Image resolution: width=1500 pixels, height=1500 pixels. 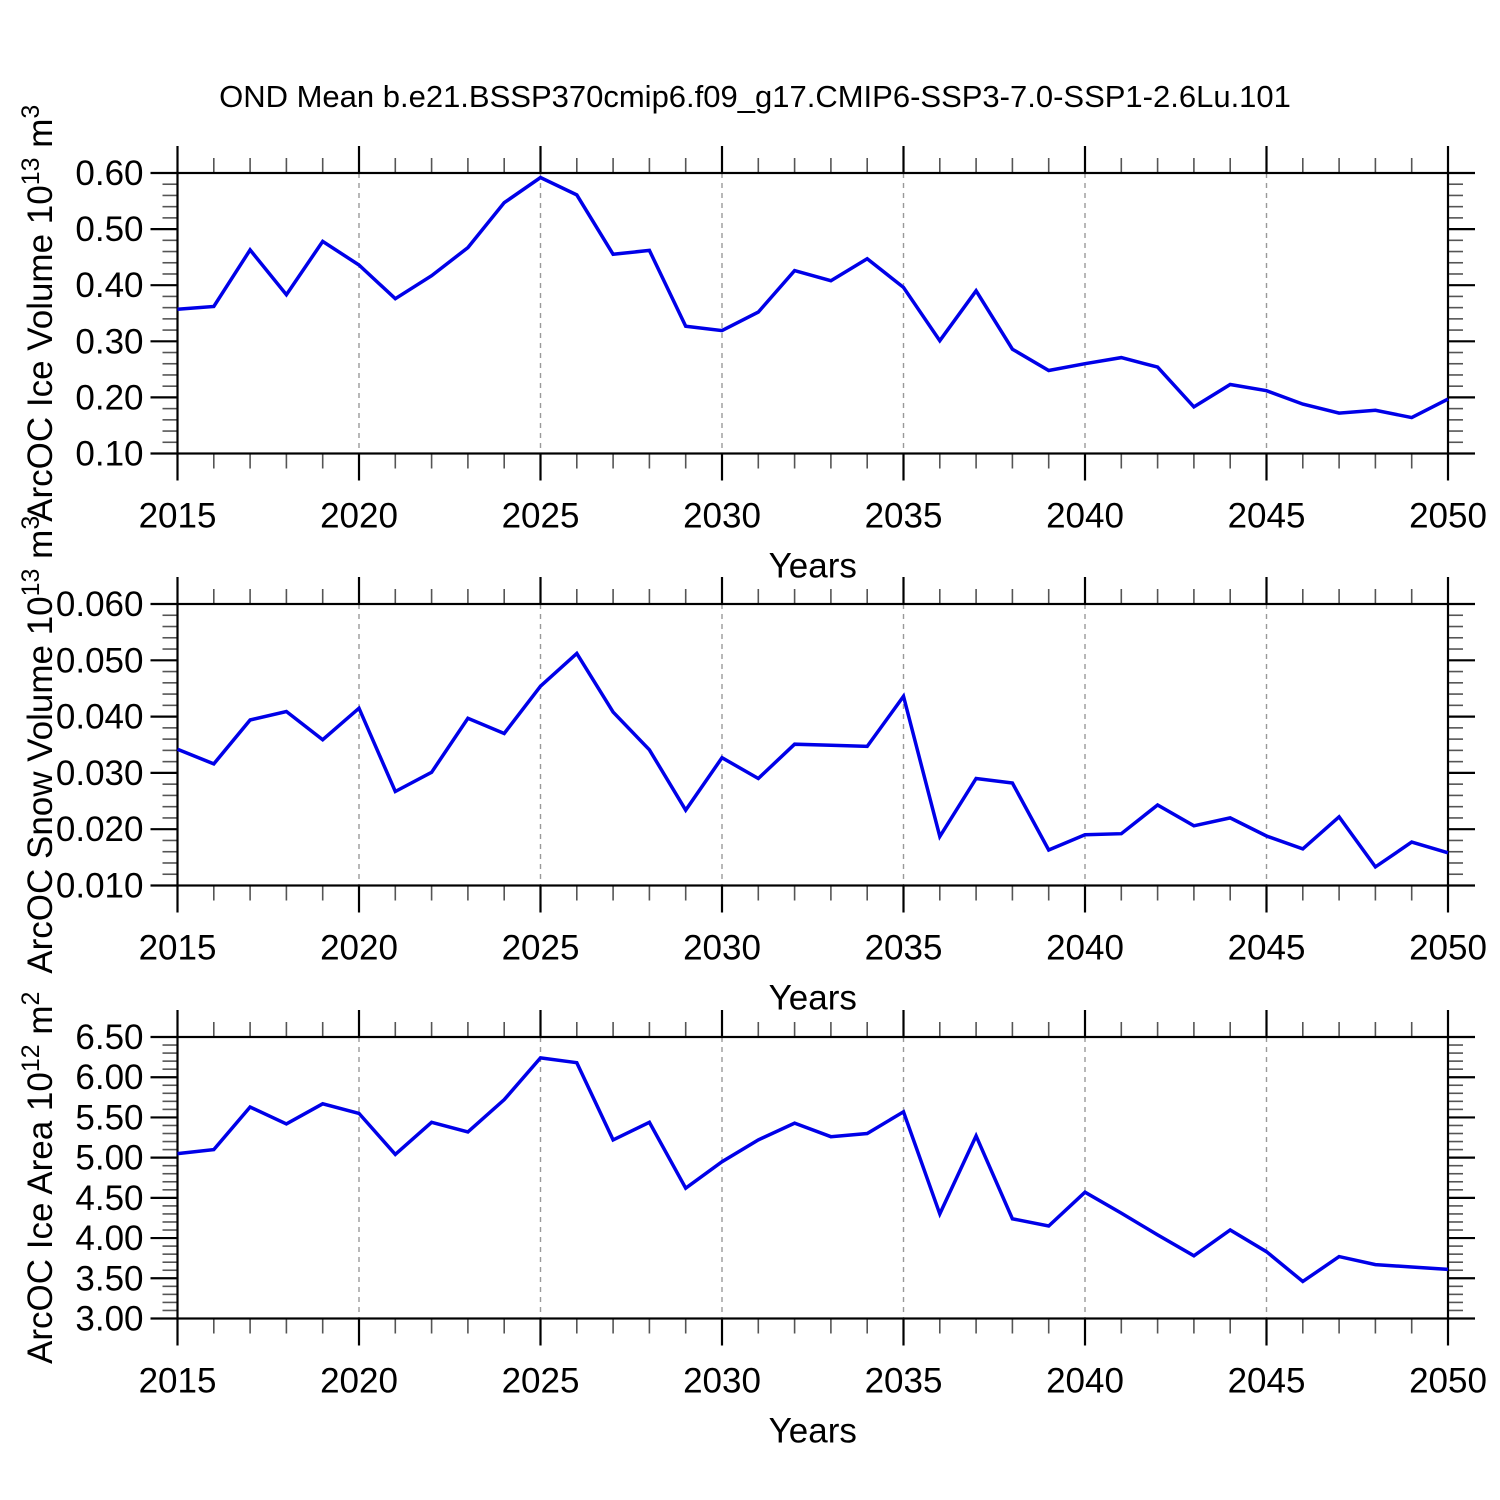 I want to click on y-tick-label: 6.50, so click(x=109, y=1037).